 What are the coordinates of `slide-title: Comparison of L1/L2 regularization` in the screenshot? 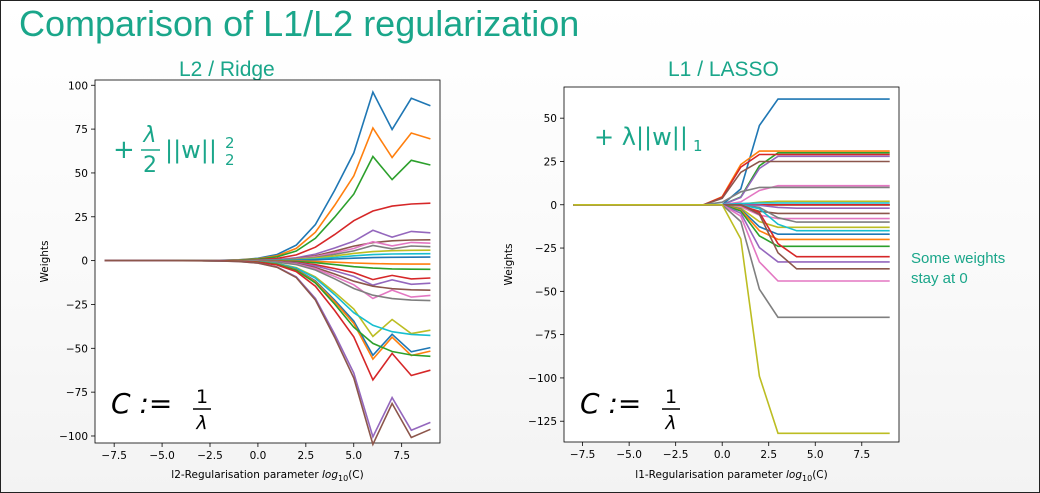 It's located at (299, 23).